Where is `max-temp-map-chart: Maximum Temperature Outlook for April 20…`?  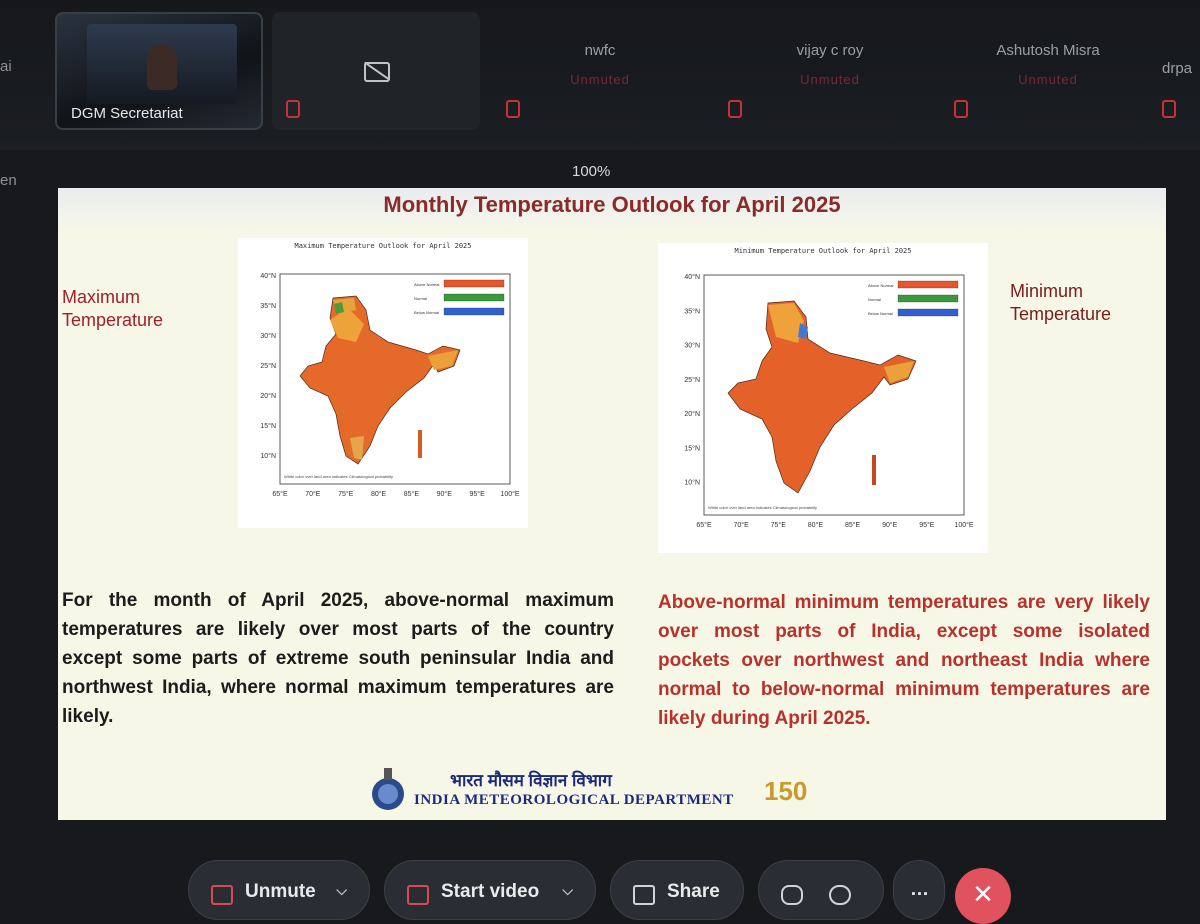 max-temp-map-chart: Maximum Temperature Outlook for April 20… is located at coordinates (383, 383).